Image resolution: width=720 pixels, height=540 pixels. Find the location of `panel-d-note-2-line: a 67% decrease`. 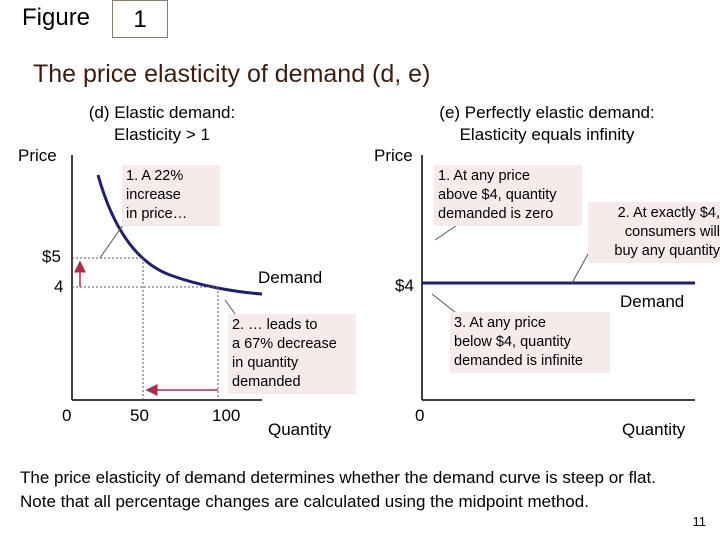

panel-d-note-2-line: a 67% decrease is located at coordinates (284, 344).